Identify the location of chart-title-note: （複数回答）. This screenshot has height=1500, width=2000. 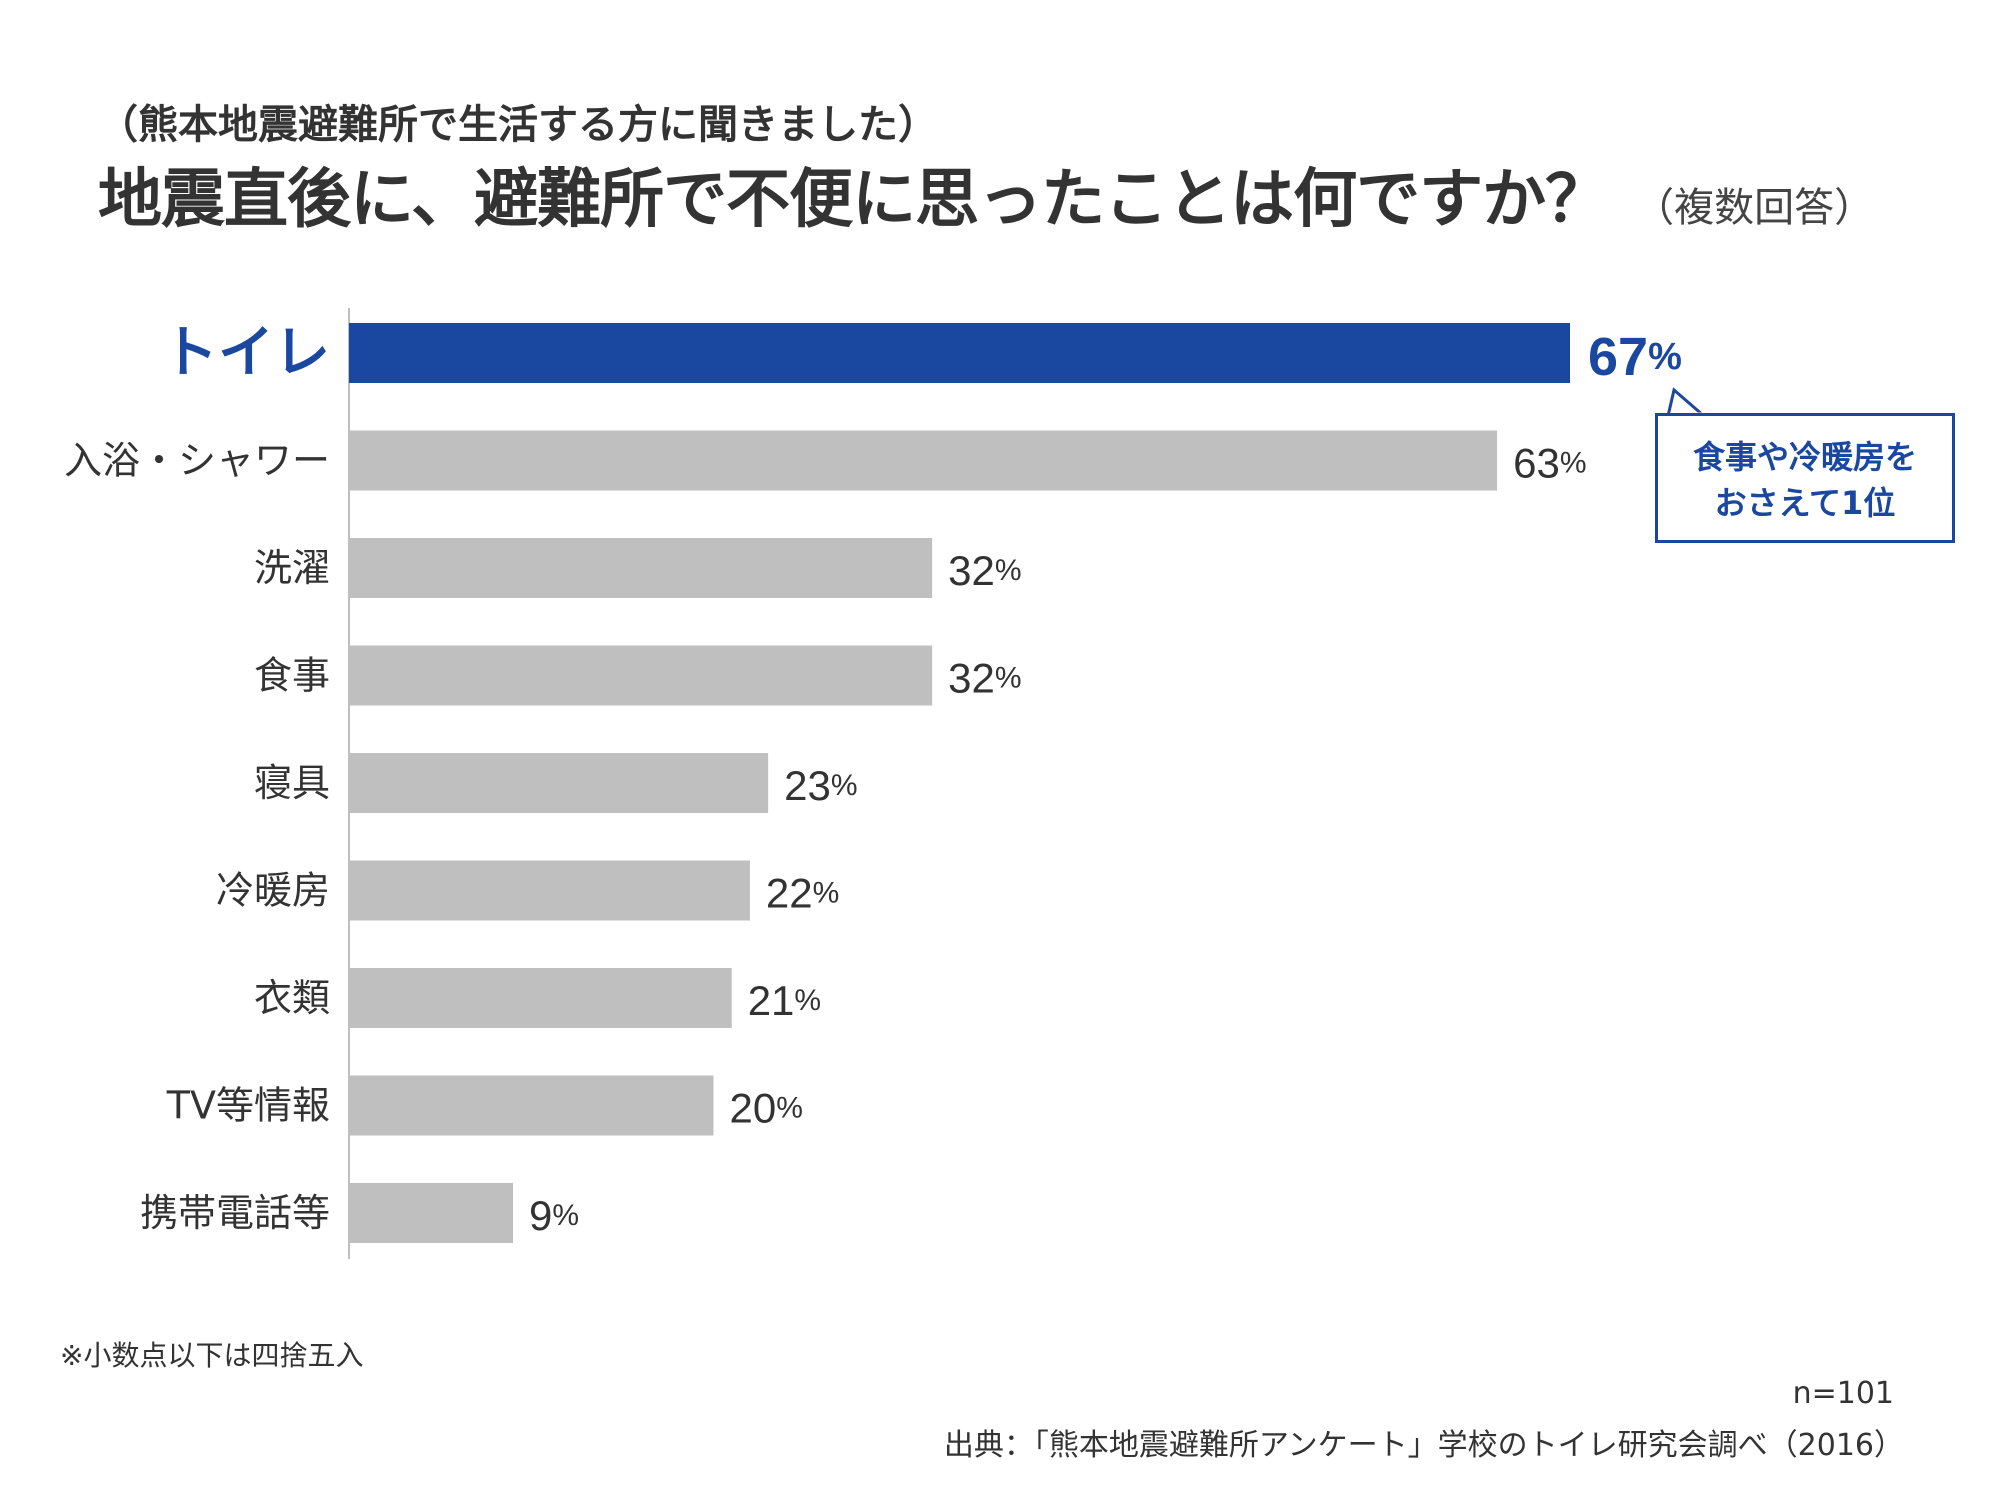
(1754, 208).